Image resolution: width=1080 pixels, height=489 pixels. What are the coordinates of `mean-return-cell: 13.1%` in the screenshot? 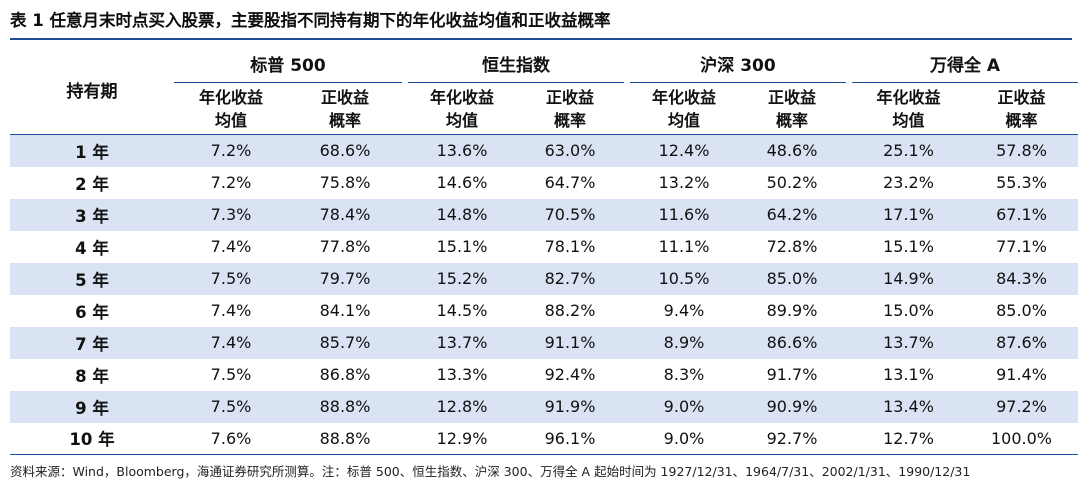 It's located at (908, 374).